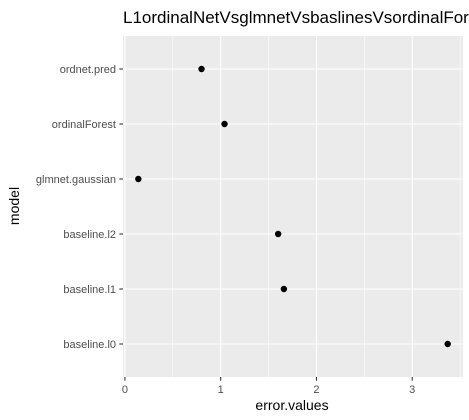 Image resolution: width=469 pixels, height=420 pixels. What do you see at coordinates (84, 125) in the screenshot?
I see `y-tick-label: ordinalForest` at bounding box center [84, 125].